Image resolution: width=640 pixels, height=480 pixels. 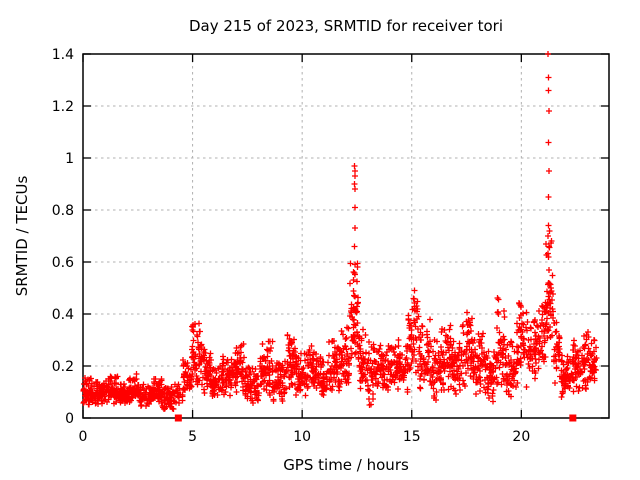 What do you see at coordinates (63, 55) in the screenshot?
I see `y-tick-label: 1.4` at bounding box center [63, 55].